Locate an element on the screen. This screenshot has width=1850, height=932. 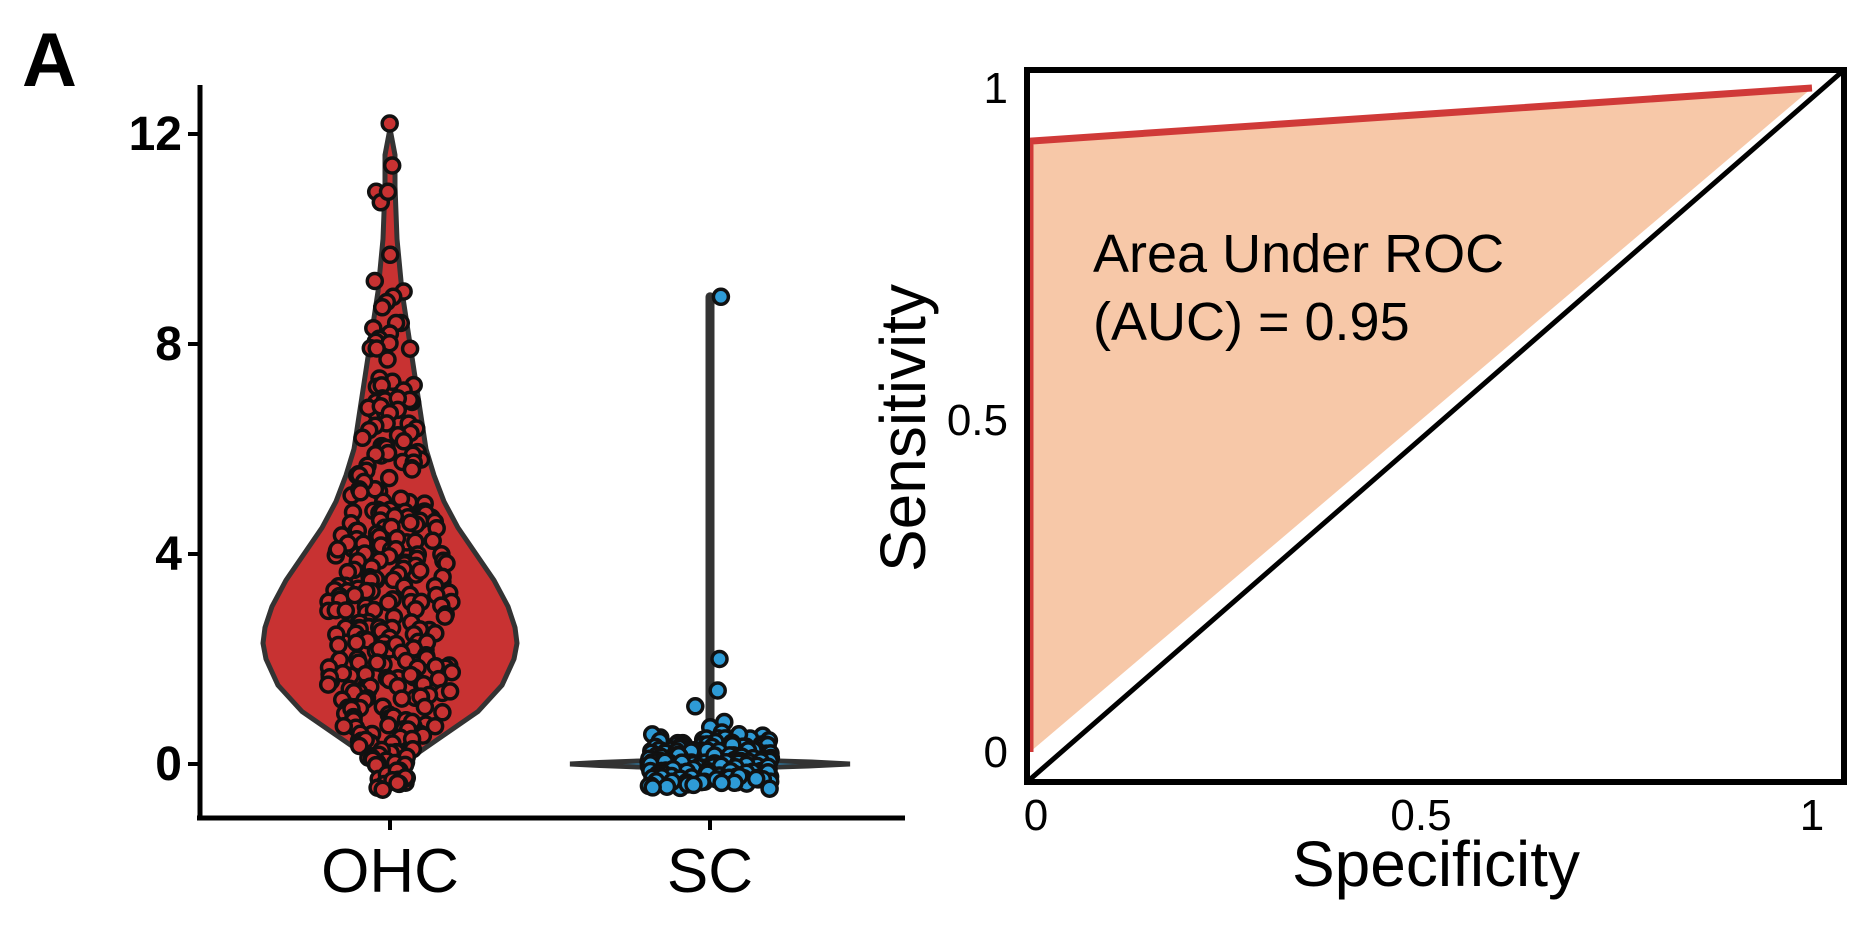
violin-x-tick-label: OHC is located at coordinates (390, 871).